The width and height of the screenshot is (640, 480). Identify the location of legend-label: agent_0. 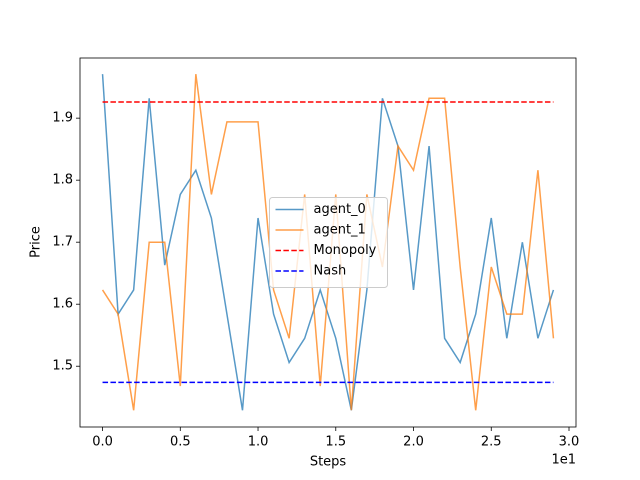
(340, 209).